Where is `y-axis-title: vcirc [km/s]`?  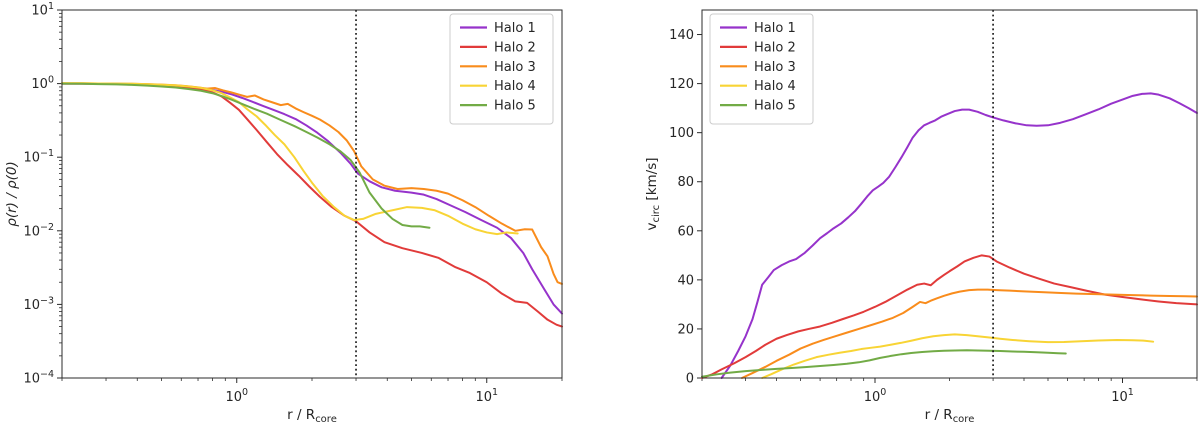 y-axis-title: vcirc [km/s] is located at coordinates (653, 193).